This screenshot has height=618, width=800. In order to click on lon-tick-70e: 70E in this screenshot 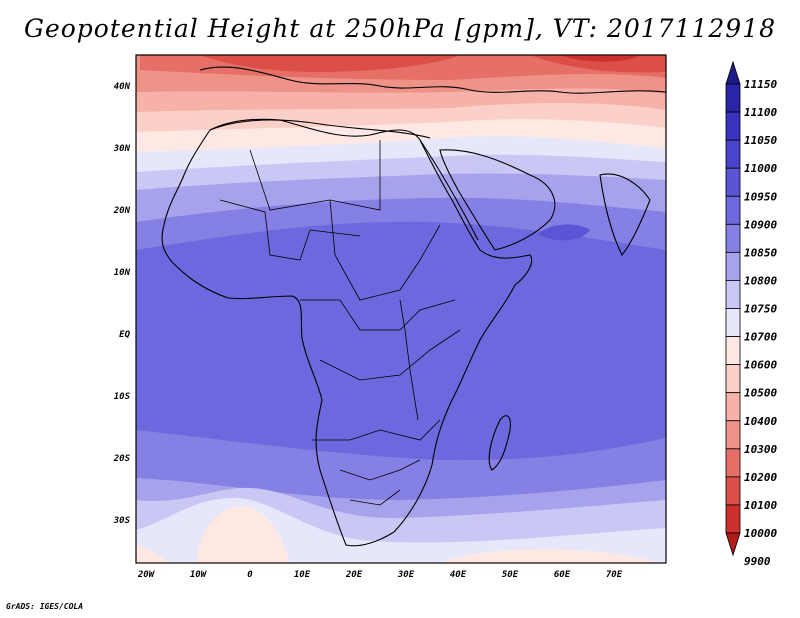, I will do `click(614, 575)`.